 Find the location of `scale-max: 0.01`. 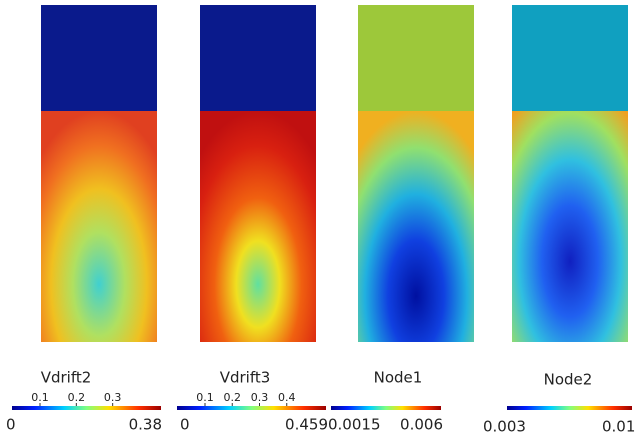

scale-max: 0.01 is located at coordinates (618, 426).